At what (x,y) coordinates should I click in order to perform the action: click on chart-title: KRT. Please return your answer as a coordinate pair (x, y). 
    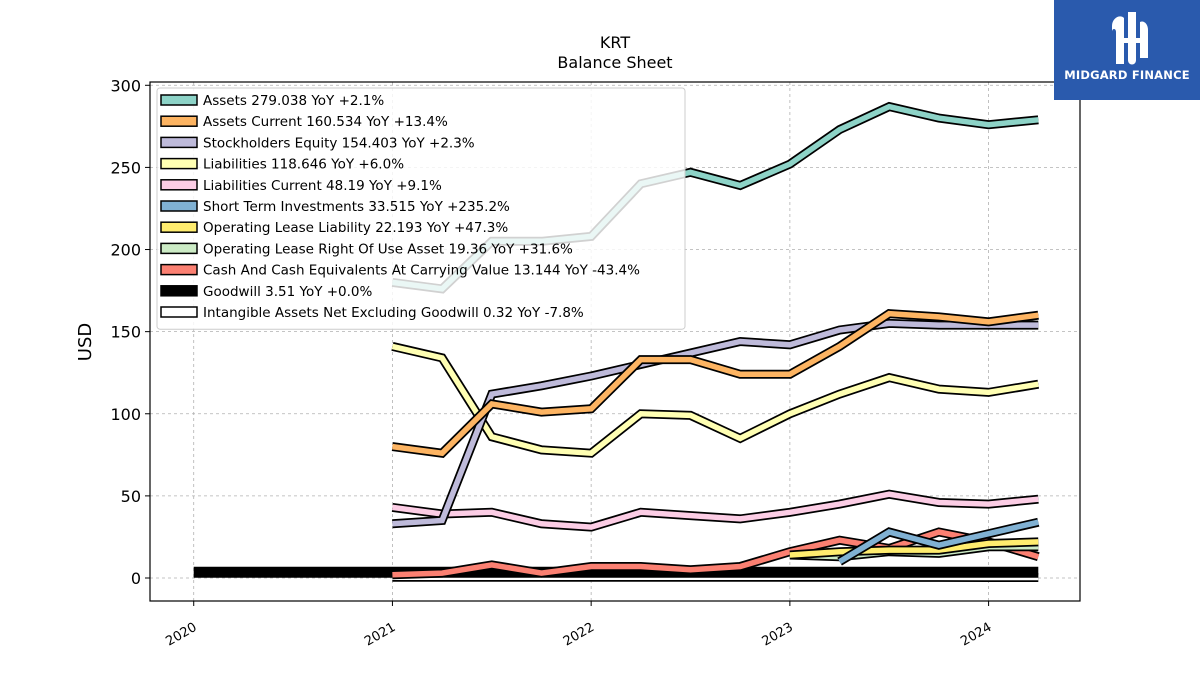
    Looking at the image, I should click on (615, 42).